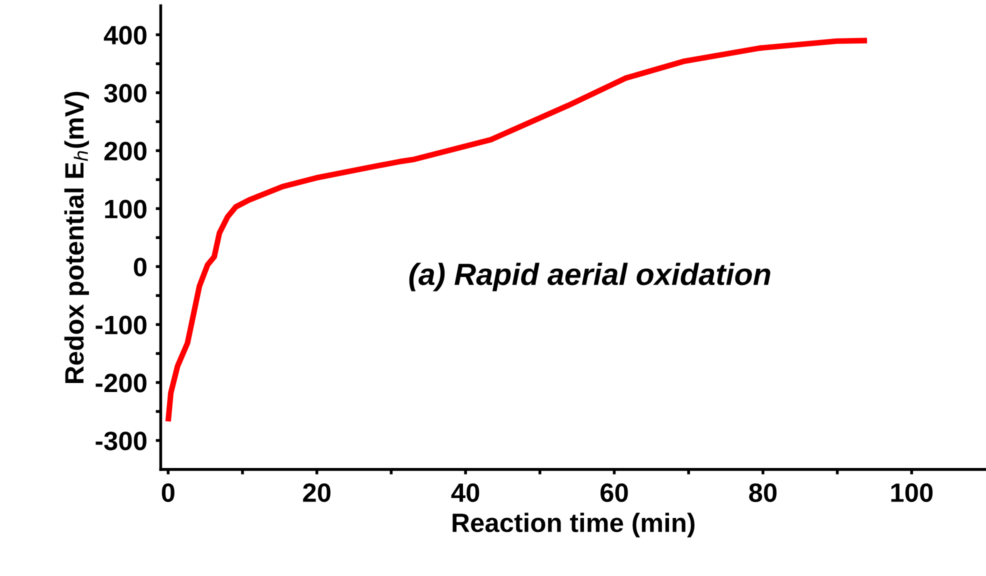 This screenshot has height=576, width=986. What do you see at coordinates (168, 492) in the screenshot?
I see `x-tick-label: 0` at bounding box center [168, 492].